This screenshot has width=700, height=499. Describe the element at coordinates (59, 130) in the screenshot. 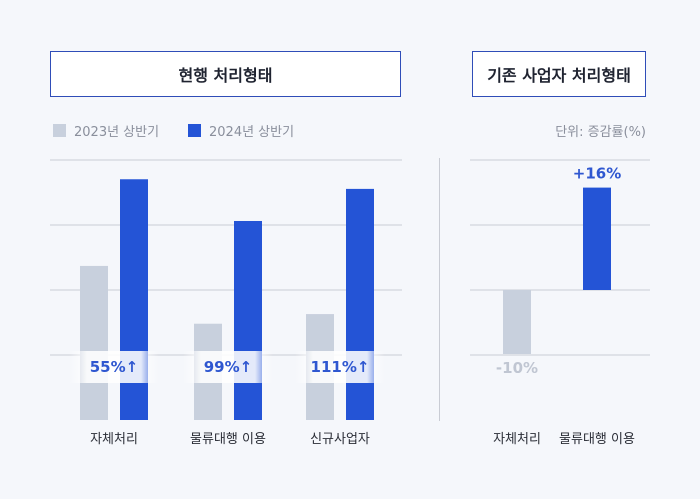

I see `legend-swatch-2023` at that location.